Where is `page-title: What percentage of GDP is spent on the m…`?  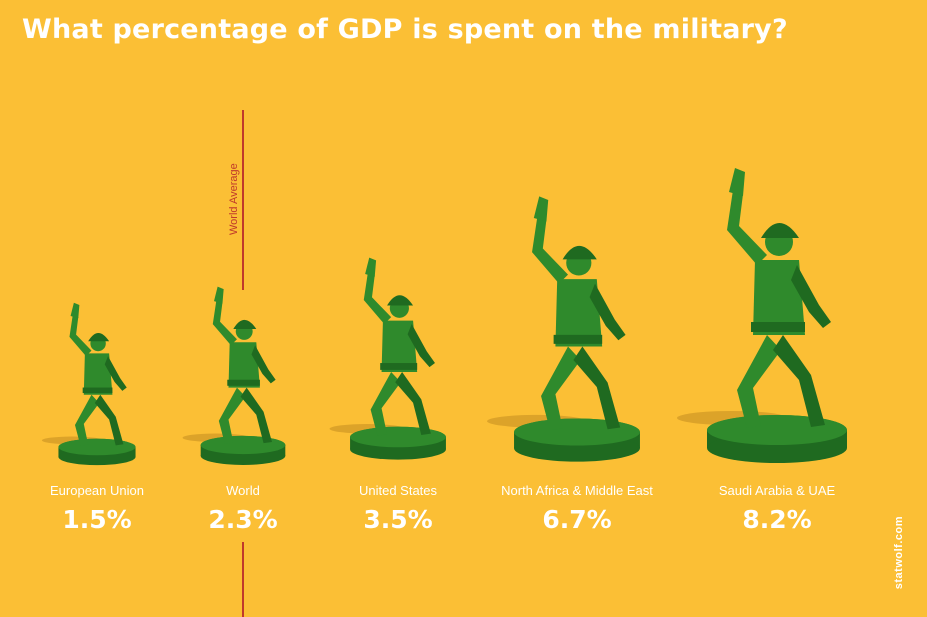 page-title: What percentage of GDP is spent on the m… is located at coordinates (405, 29).